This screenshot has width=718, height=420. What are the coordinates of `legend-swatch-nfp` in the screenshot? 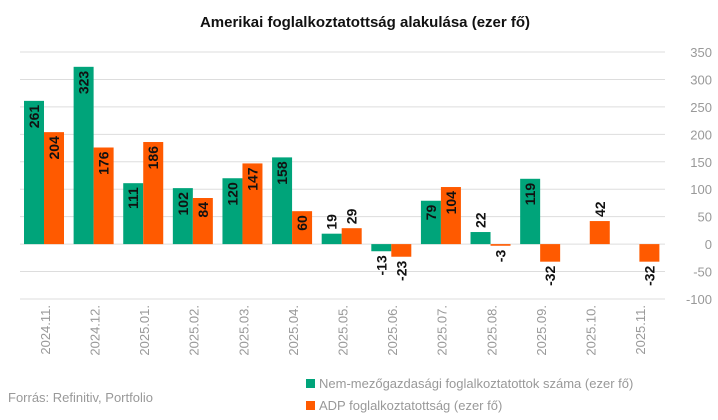 It's located at (310, 383).